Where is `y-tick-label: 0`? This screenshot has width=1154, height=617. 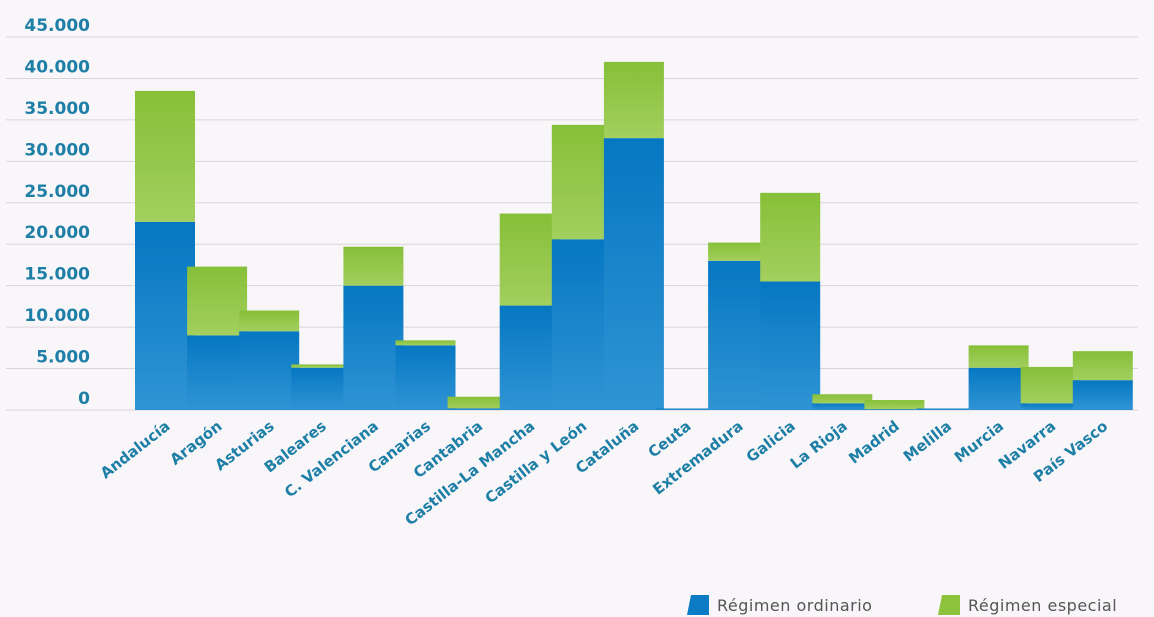
y-tick-label: 0 is located at coordinates (84, 399).